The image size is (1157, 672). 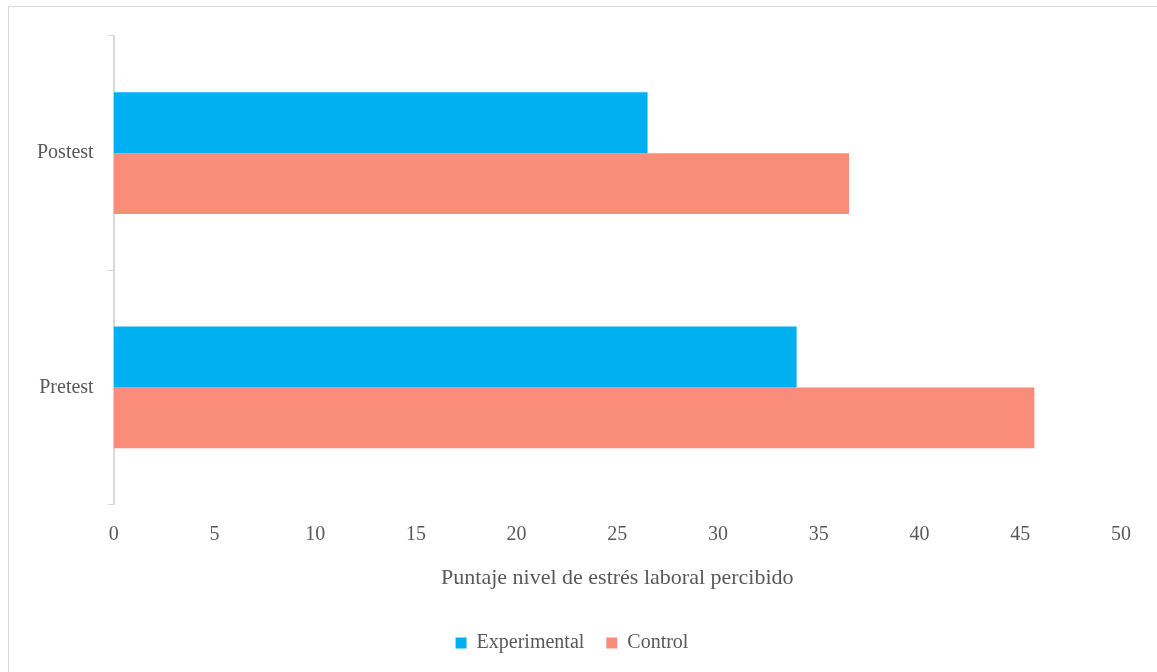 I want to click on x-tick-label: 15, so click(x=415, y=532).